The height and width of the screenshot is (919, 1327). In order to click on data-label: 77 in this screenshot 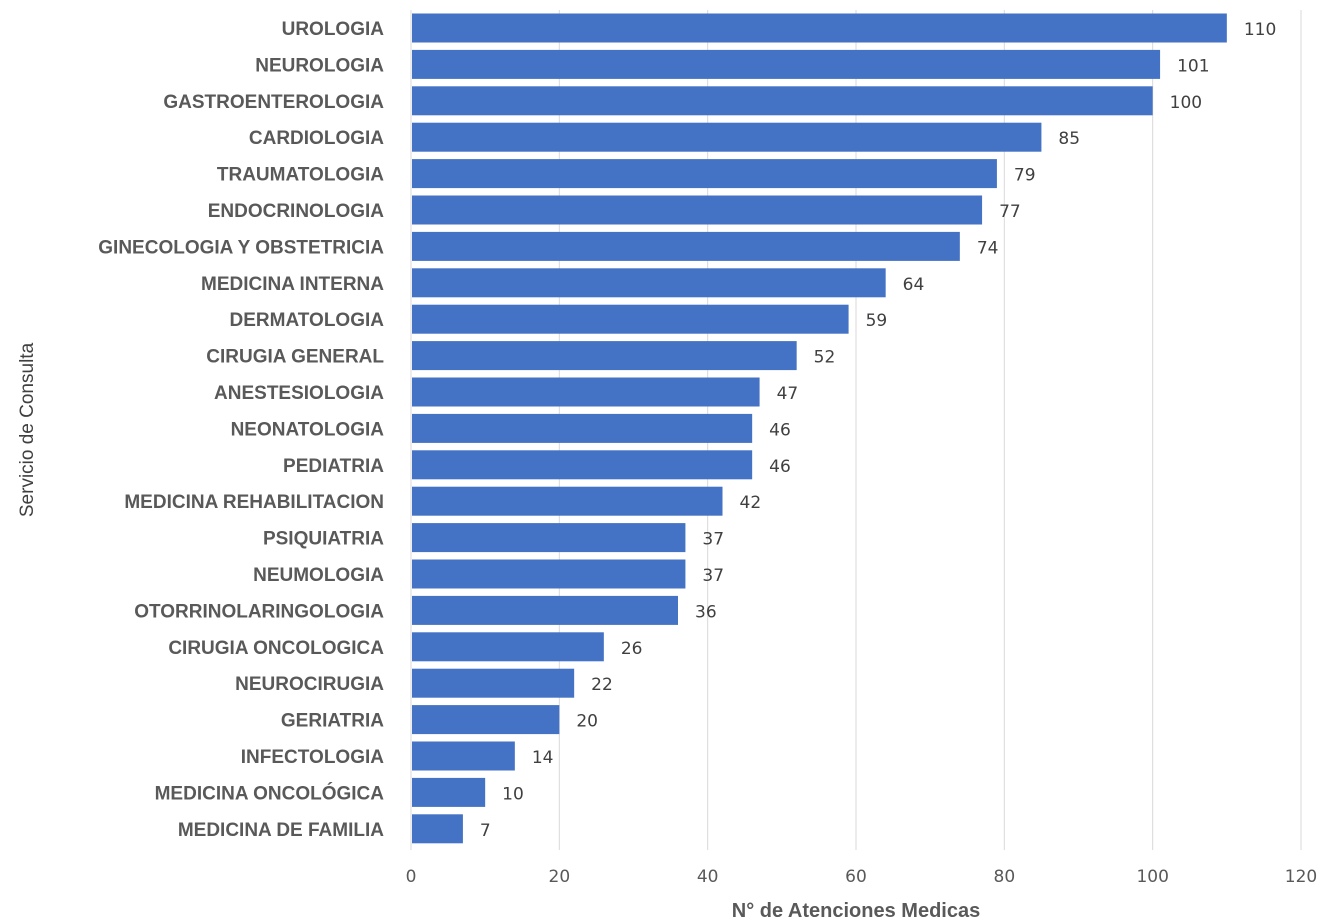, I will do `click(1010, 212)`.